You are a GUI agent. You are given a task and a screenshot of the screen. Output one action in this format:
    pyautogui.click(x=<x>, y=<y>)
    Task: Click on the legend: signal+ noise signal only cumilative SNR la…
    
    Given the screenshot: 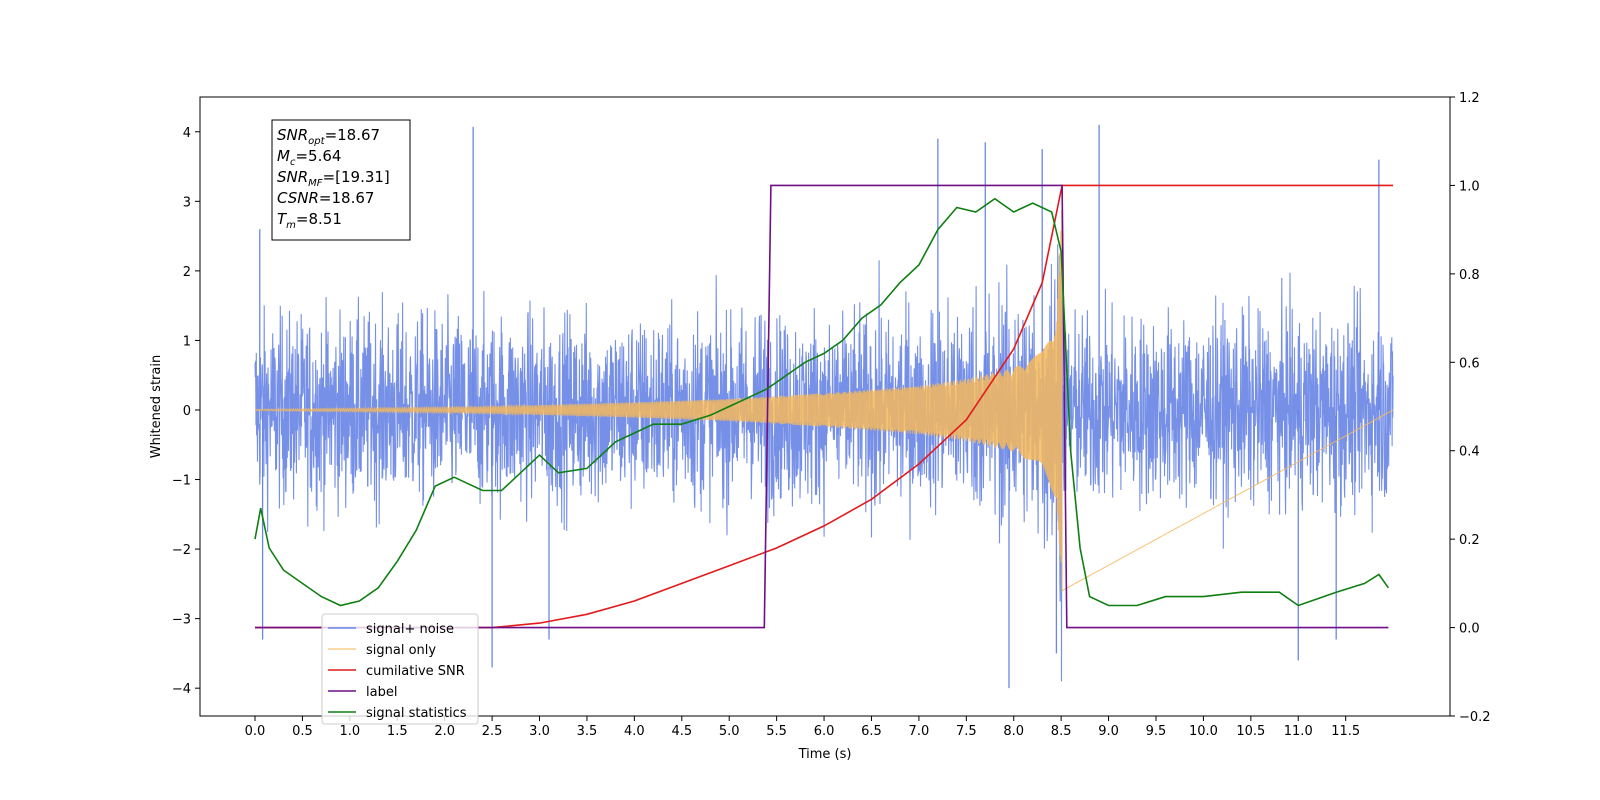 What is the action you would take?
    pyautogui.click(x=400, y=669)
    